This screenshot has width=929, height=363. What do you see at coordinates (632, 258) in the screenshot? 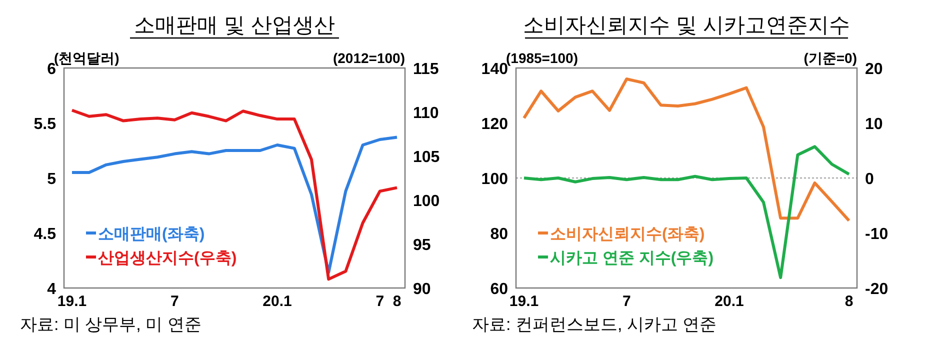
I see `legend-label: 시카고 연준 지수(우축)` at bounding box center [632, 258].